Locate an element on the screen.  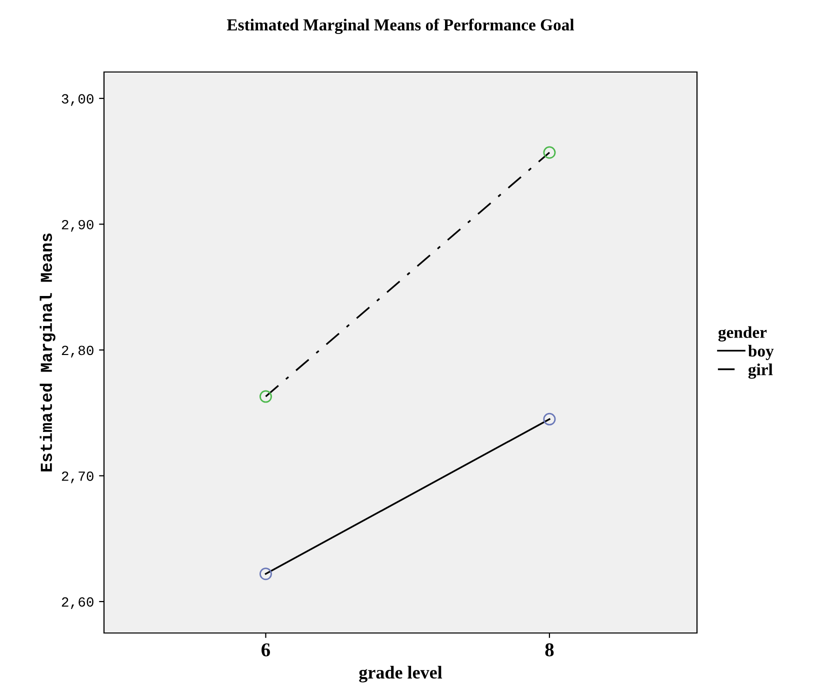
legend-label: boy is located at coordinates (761, 352).